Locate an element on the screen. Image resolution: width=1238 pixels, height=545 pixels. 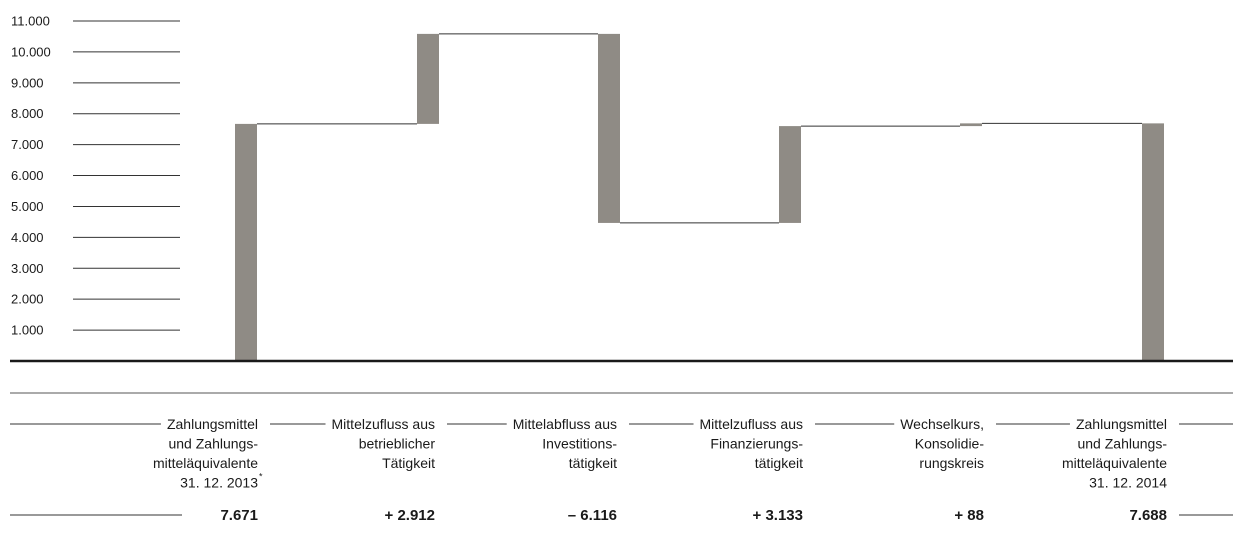
step-value-label: + 88 is located at coordinates (969, 515).